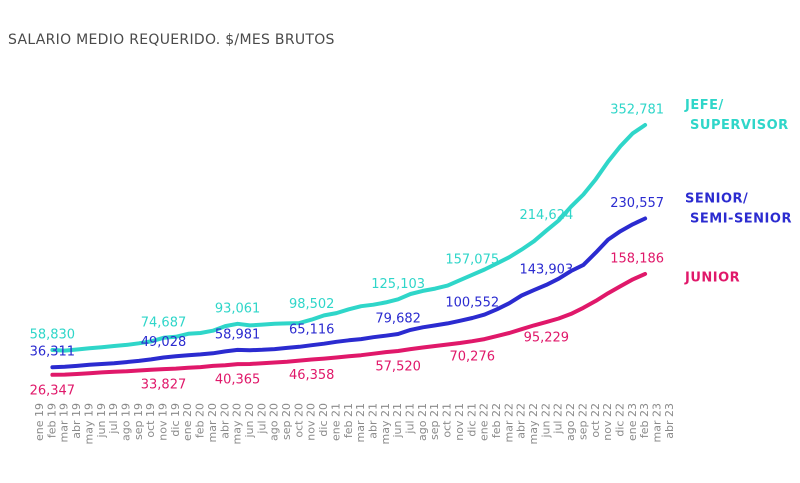  I want to click on data-label: 214,624, so click(546, 215).